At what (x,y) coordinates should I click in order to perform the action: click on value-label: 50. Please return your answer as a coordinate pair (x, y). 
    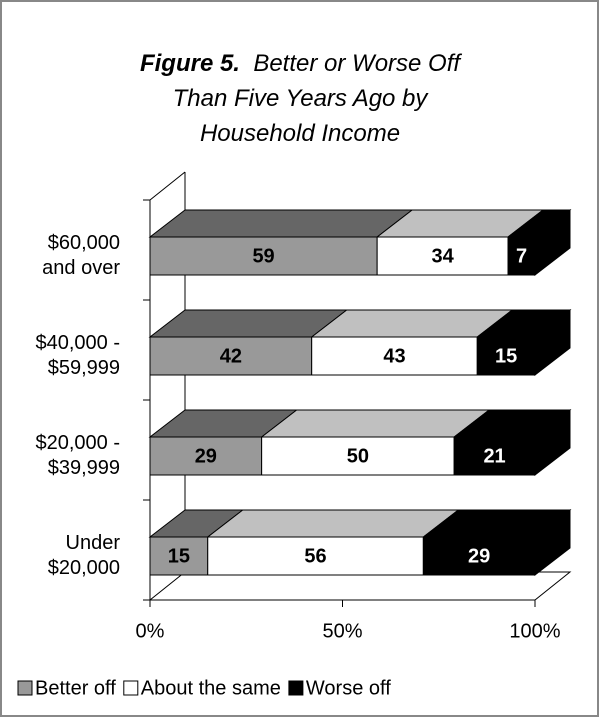
    Looking at the image, I should click on (358, 456).